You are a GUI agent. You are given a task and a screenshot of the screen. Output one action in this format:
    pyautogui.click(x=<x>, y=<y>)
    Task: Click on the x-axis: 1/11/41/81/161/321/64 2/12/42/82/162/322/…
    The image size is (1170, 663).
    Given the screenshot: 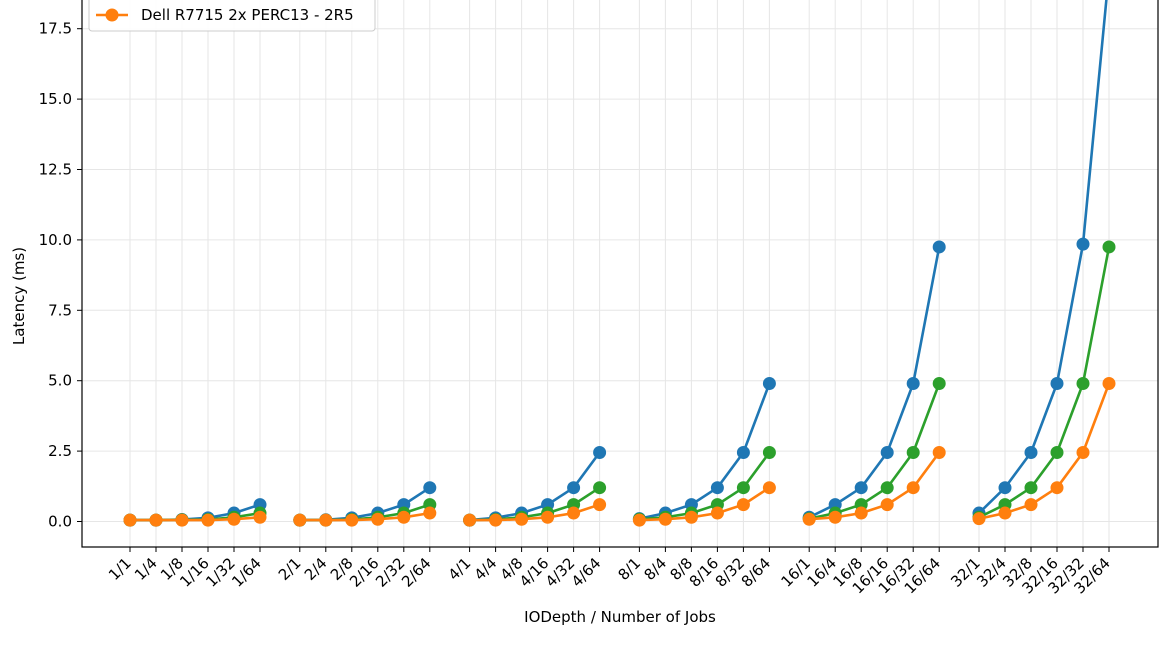 What is the action you would take?
    pyautogui.click(x=609, y=572)
    